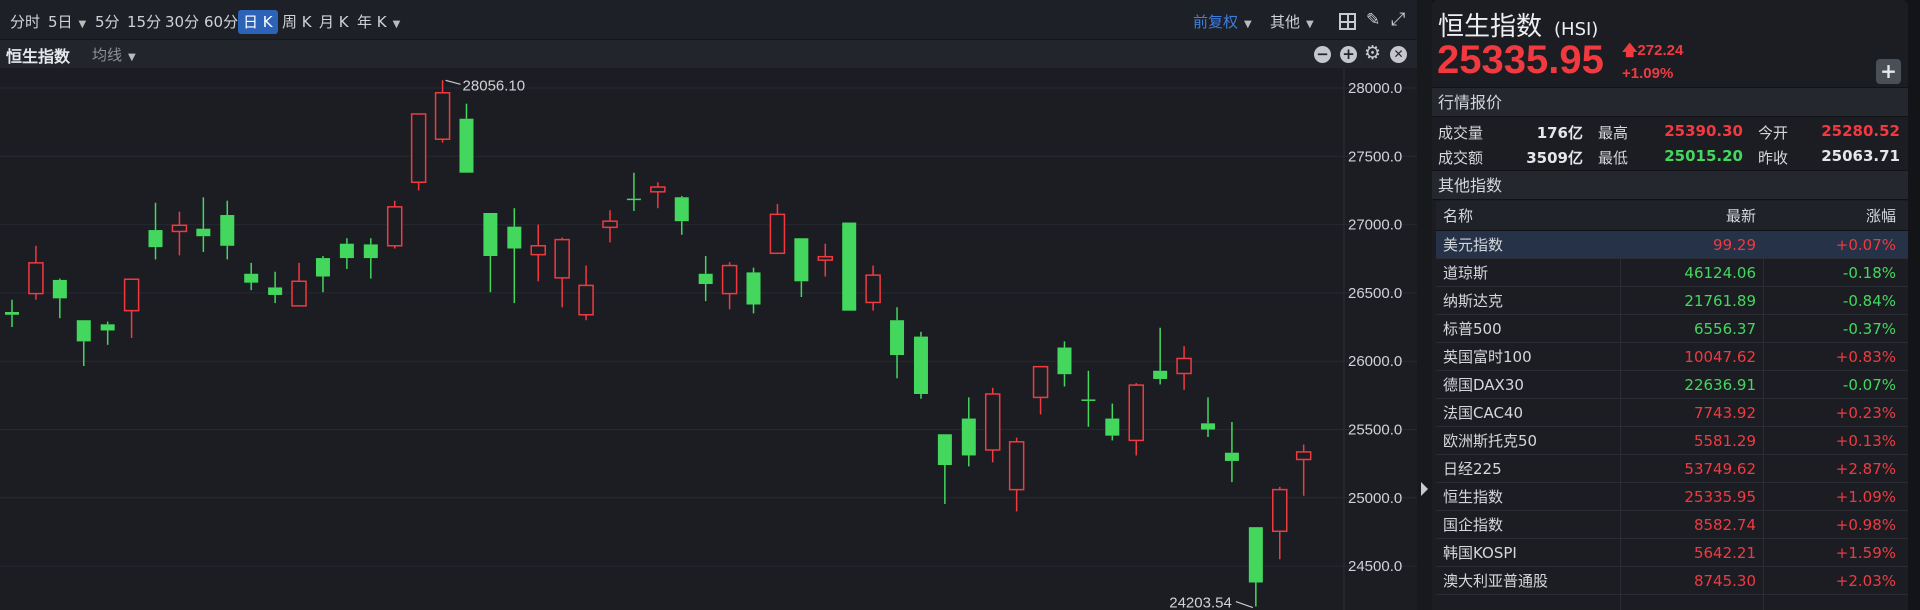 The height and width of the screenshot is (610, 1920). What do you see at coordinates (1672, 385) in the screenshot?
I see `index-row: 德国DAX30 22636.91 -0.07%` at bounding box center [1672, 385].